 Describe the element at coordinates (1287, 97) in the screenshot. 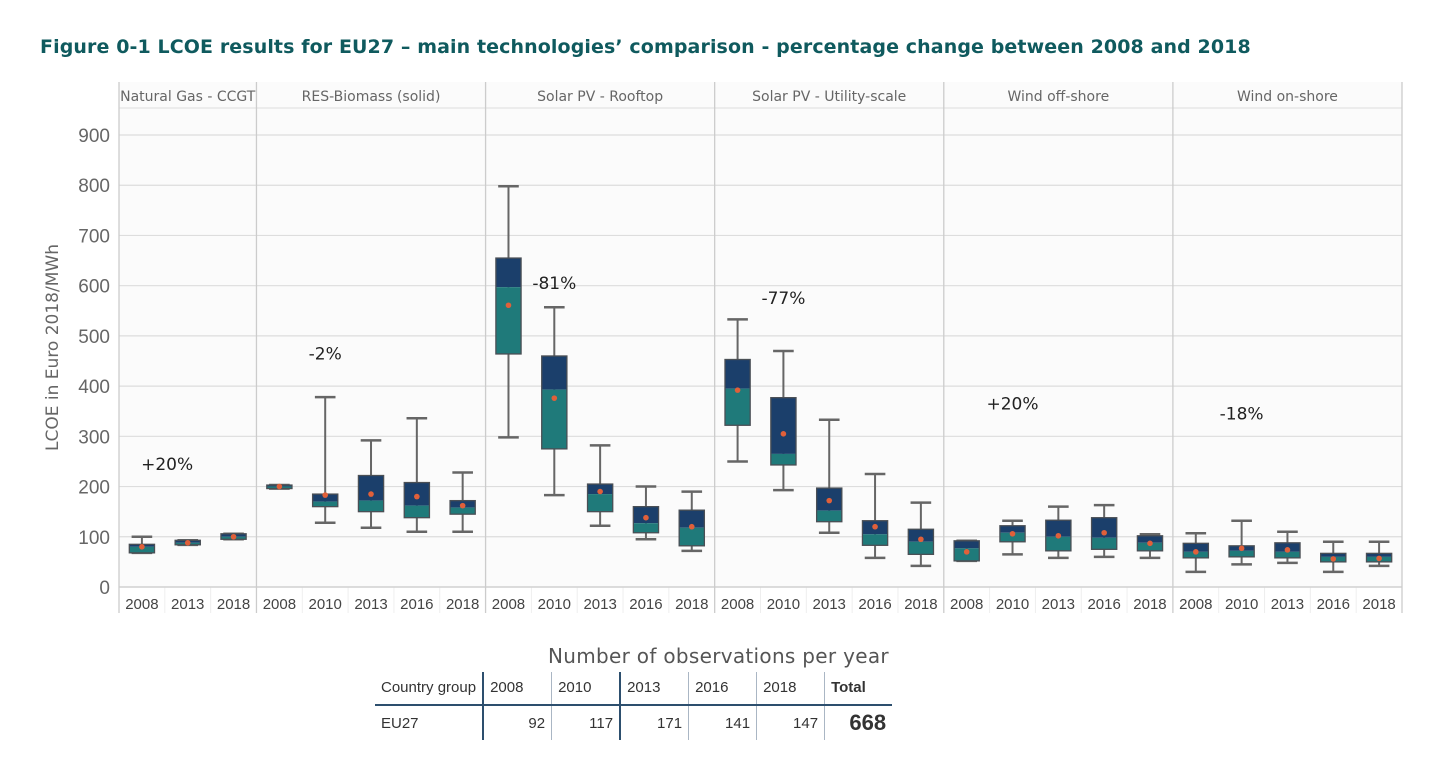

I see `panel-title: Wind on-shore` at that location.